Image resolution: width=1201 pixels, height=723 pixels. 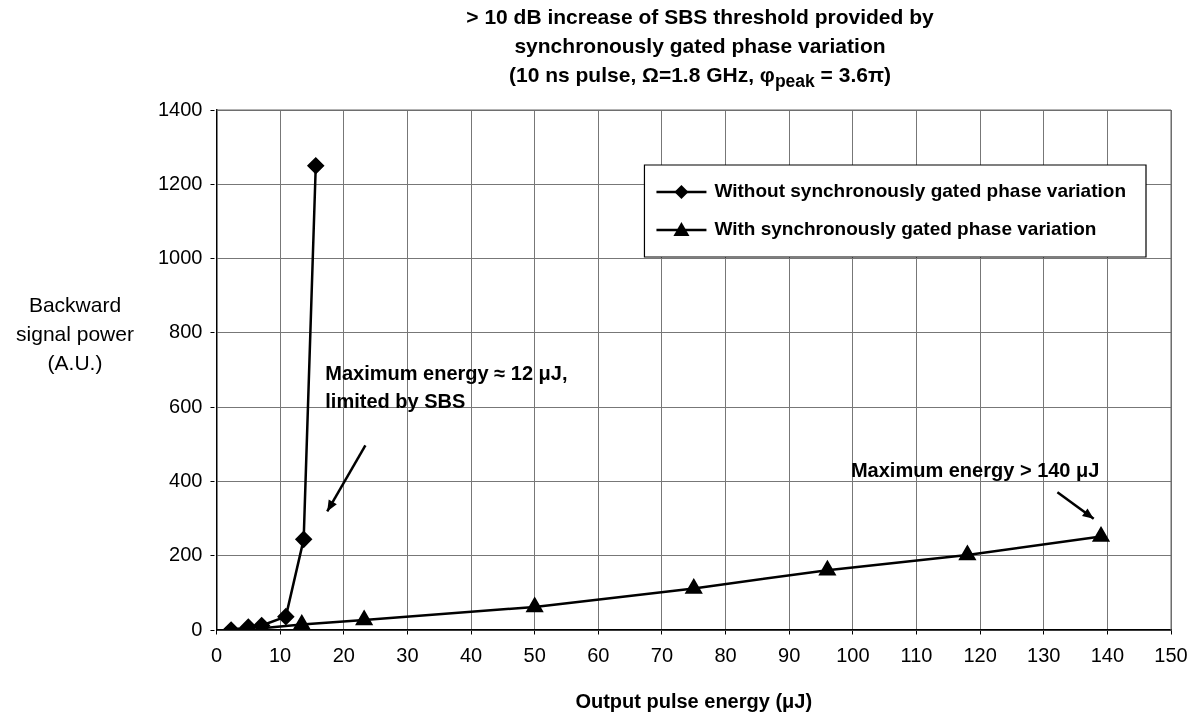 What do you see at coordinates (662, 654) in the screenshot?
I see `x-tick-label: 70` at bounding box center [662, 654].